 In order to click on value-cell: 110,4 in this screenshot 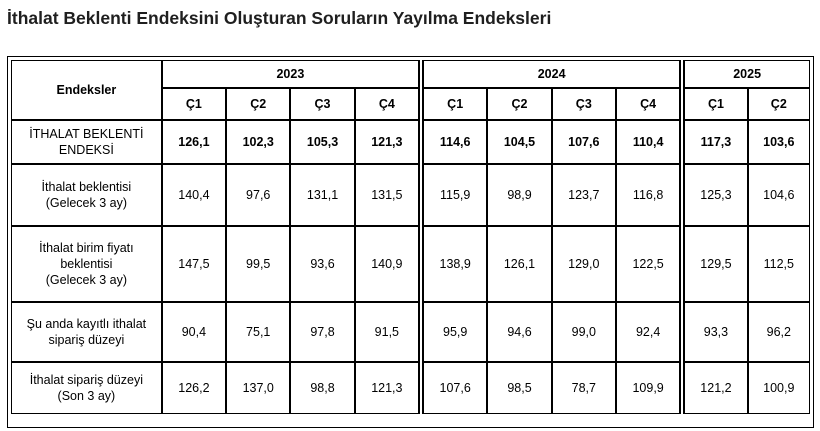, I will do `click(648, 142)`.